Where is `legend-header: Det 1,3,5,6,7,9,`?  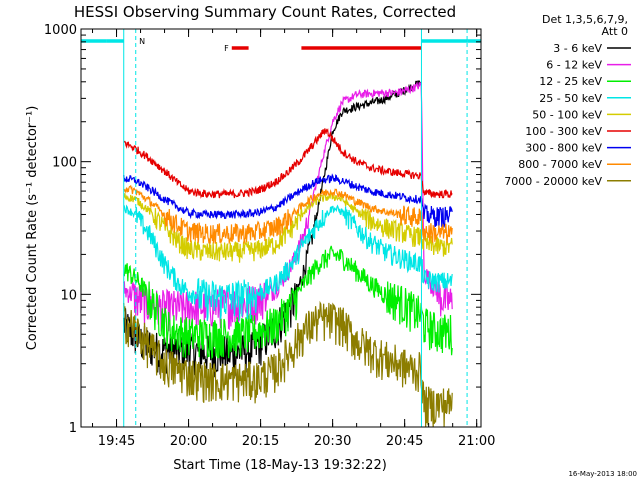 legend-header: Det 1,3,5,6,7,9, is located at coordinates (585, 19).